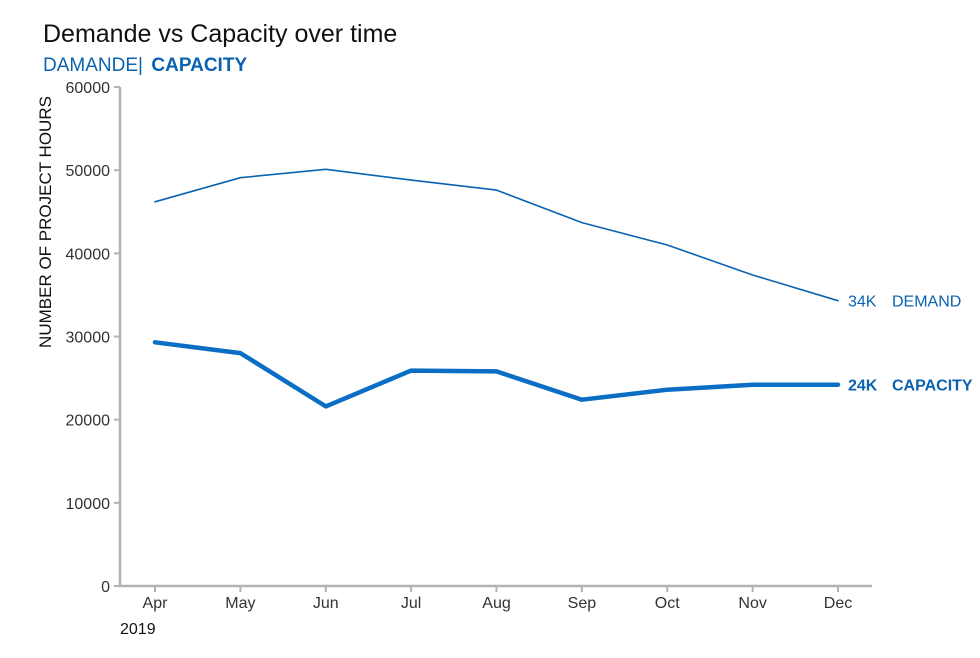 The width and height of the screenshot is (980, 658). Describe the element at coordinates (145, 65) in the screenshot. I see `chart-subtitle: DAMANDE| CAPACITY` at that location.